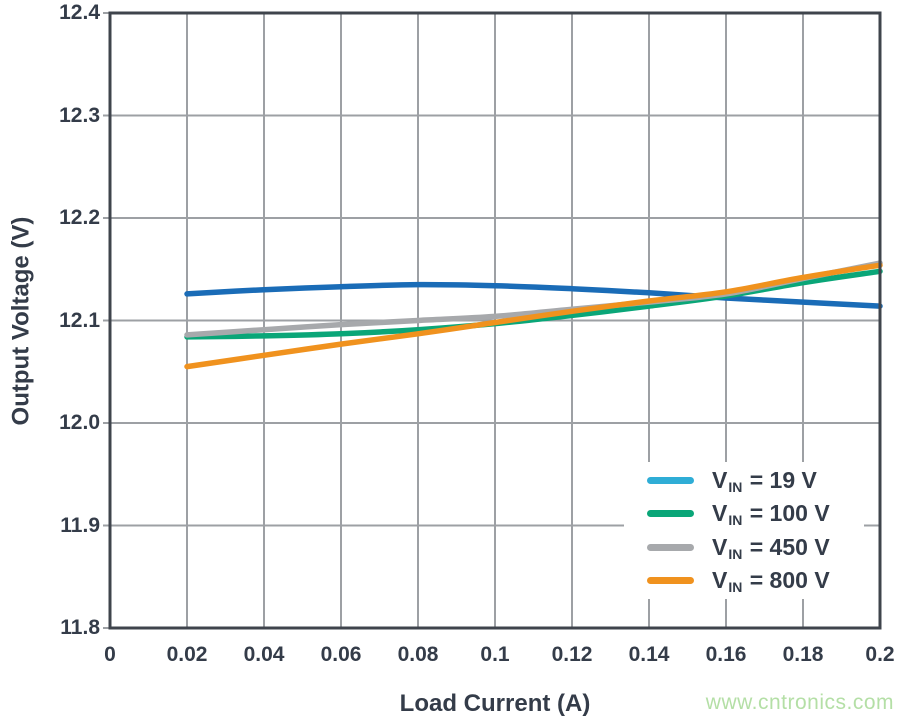 The width and height of the screenshot is (900, 722). What do you see at coordinates (572, 654) in the screenshot?
I see `x-tick-label: 0.12` at bounding box center [572, 654].